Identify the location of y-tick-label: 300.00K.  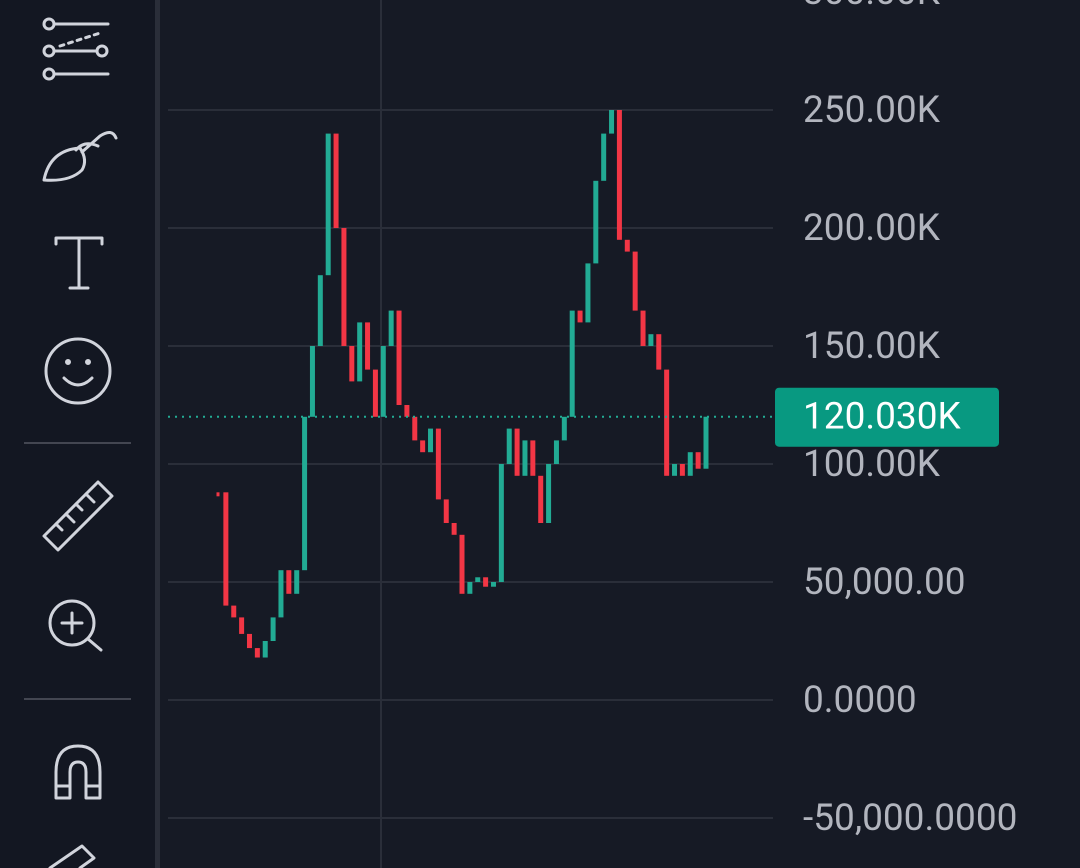
(872, 7).